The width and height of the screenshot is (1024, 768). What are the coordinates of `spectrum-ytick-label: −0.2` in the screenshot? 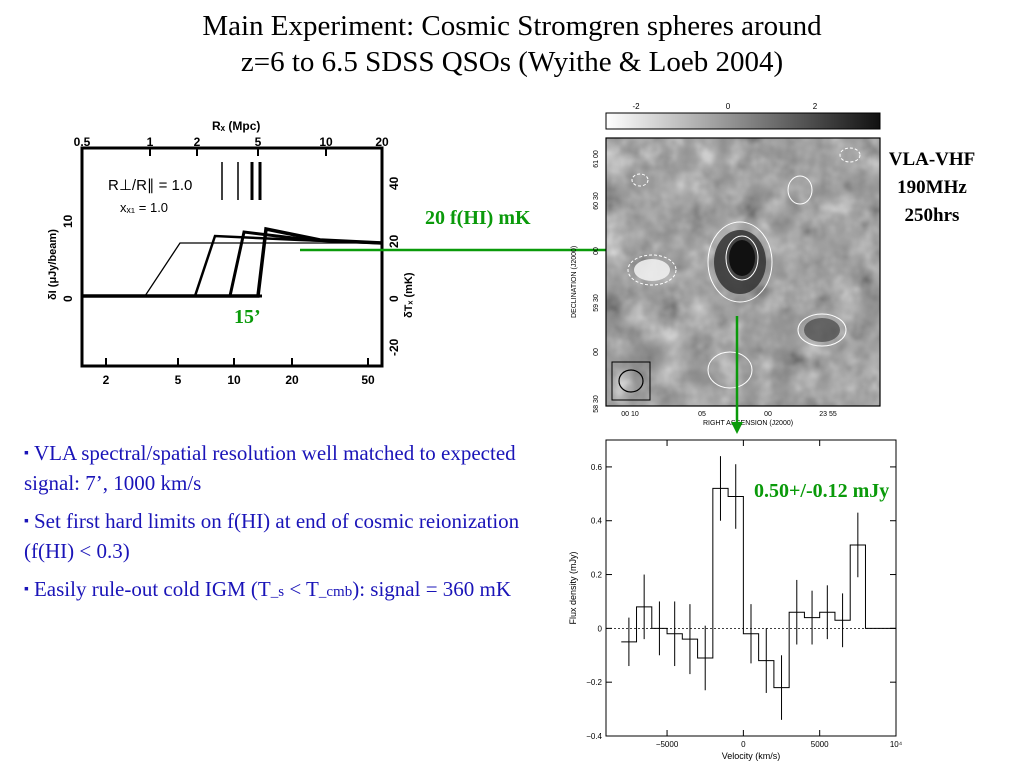 It's located at (594, 682).